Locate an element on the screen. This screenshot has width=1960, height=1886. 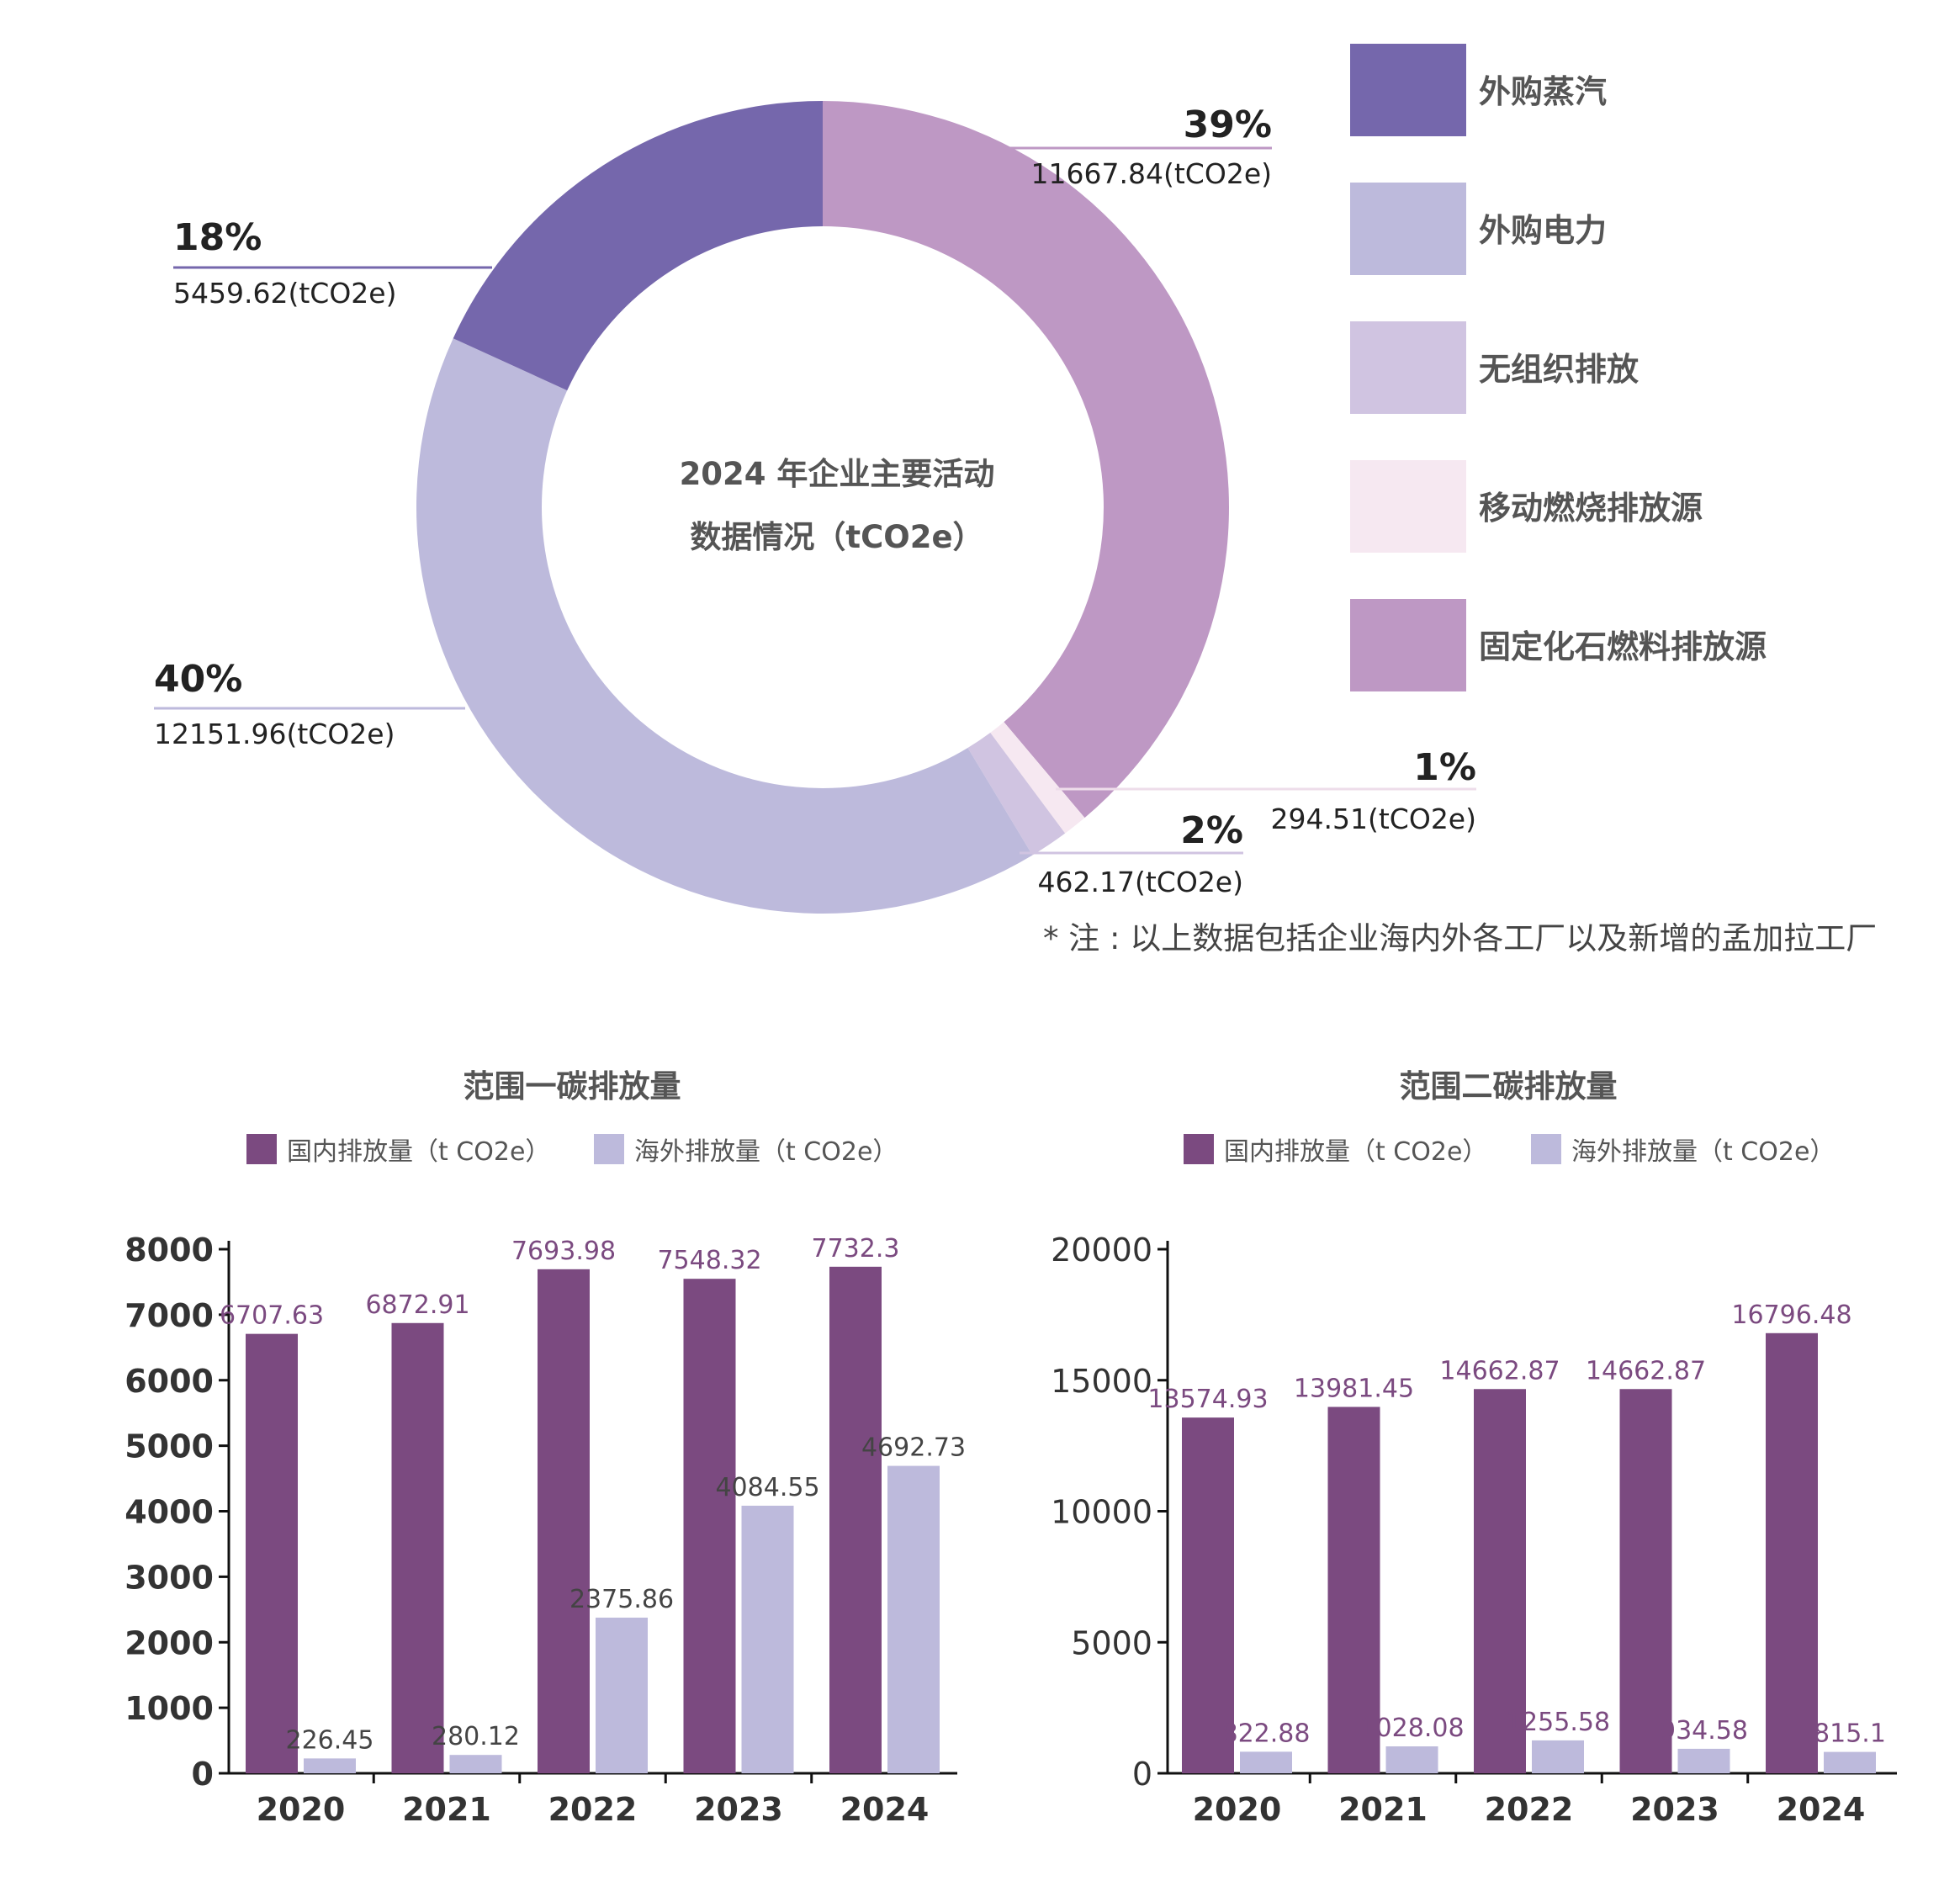
bar-value-label: 13574.93 is located at coordinates (1207, 1399).